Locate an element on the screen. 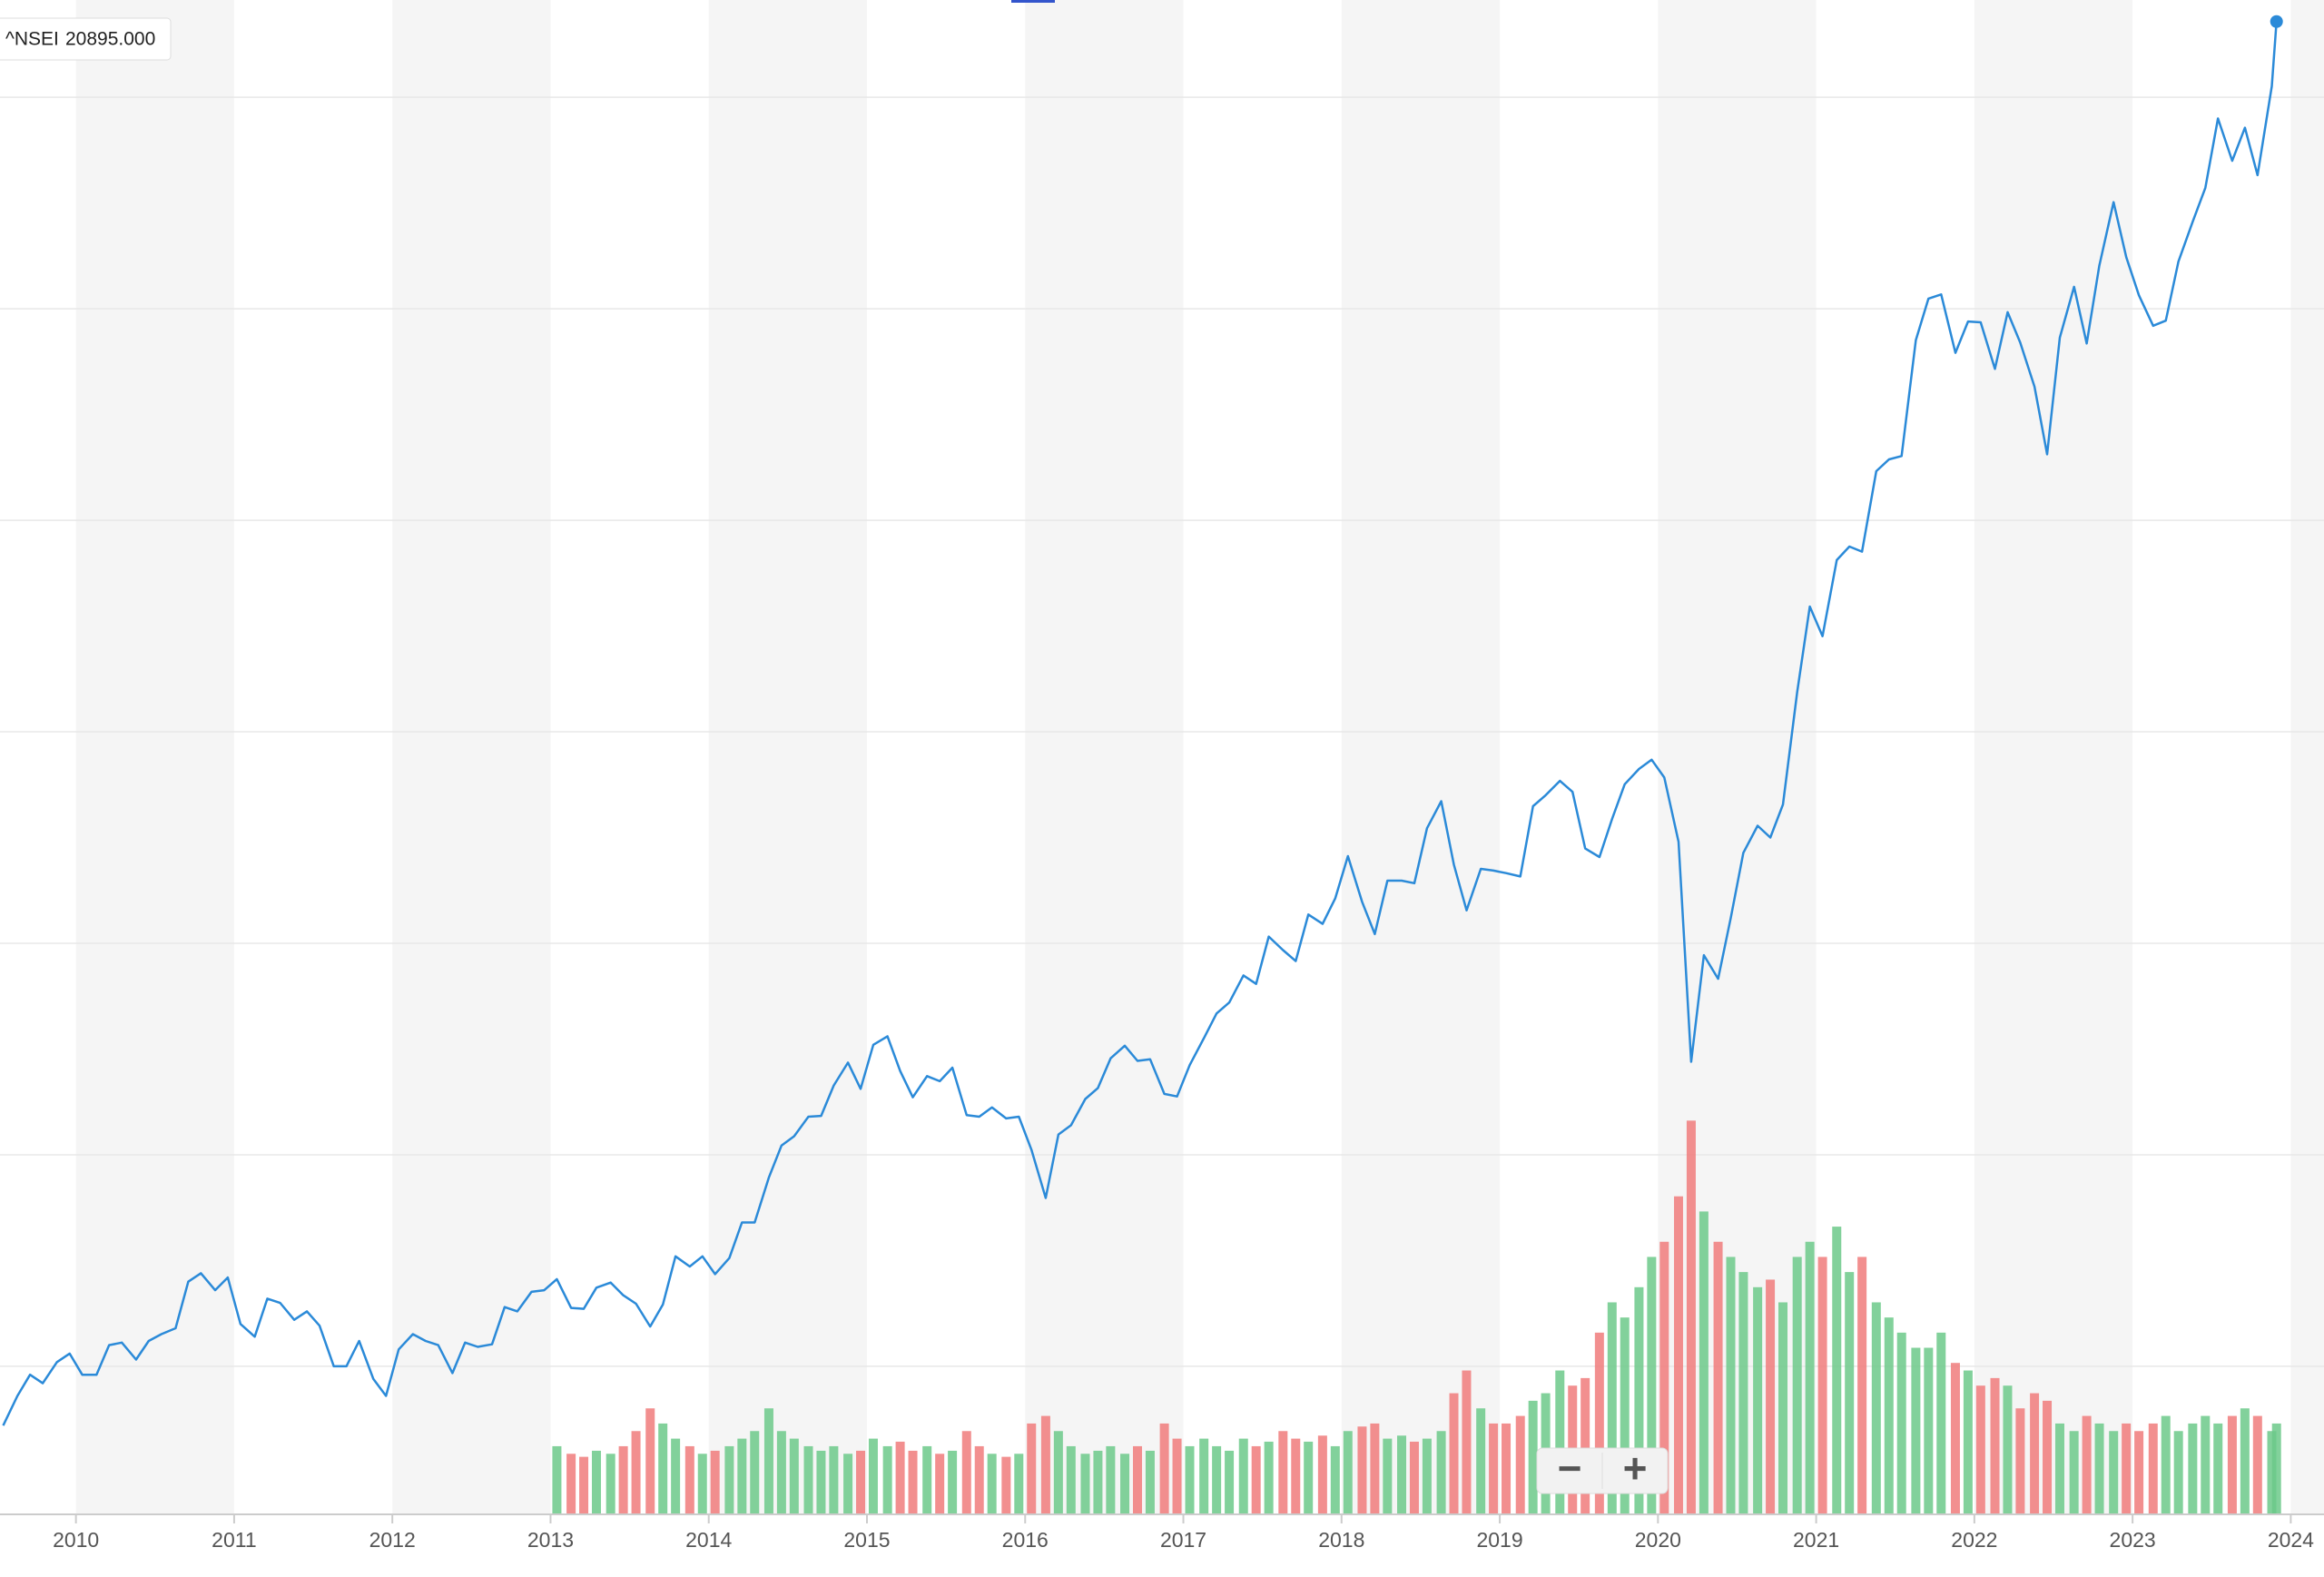 The image size is (2324, 1577). x-tick-label: 2023 is located at coordinates (2133, 1540).